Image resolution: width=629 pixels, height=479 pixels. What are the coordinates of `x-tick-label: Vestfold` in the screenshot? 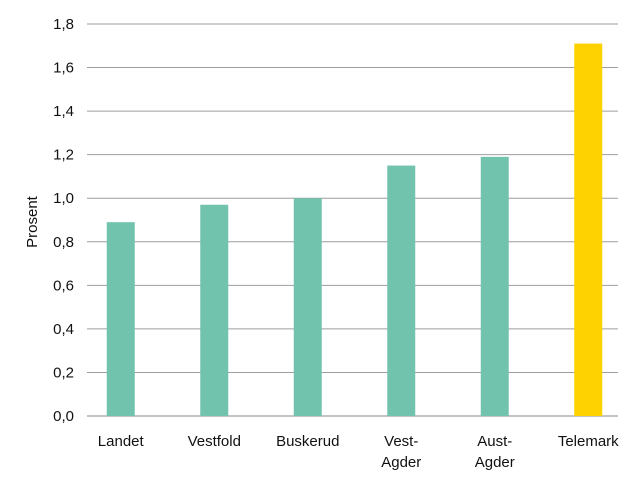 It's located at (214, 441).